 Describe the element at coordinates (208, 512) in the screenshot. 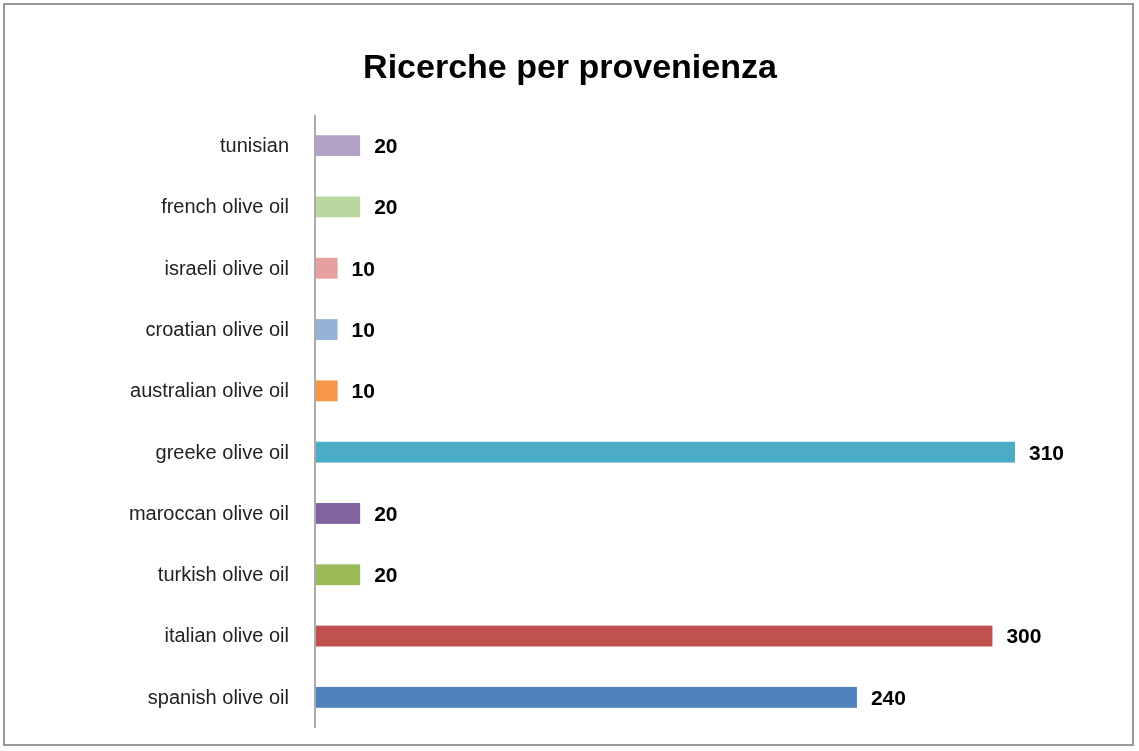

I see `y-tick-label: maroccan olive oil` at that location.